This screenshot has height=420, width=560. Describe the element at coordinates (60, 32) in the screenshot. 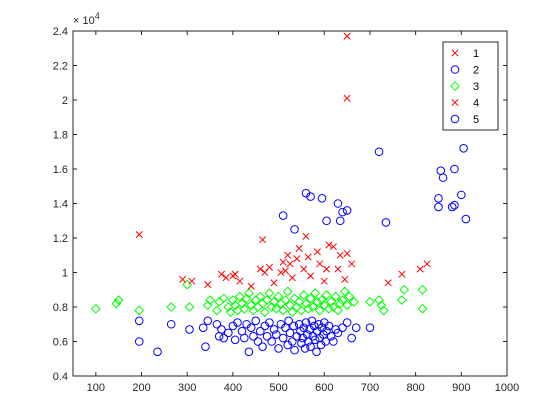

I see `y-tick-label: 2.4` at that location.